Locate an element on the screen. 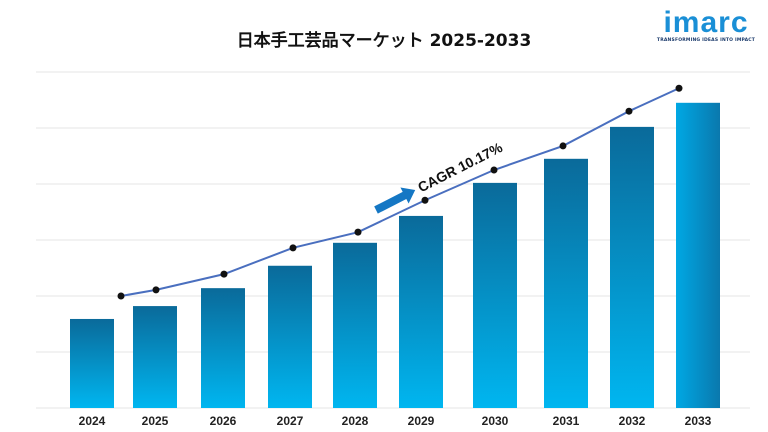 Image resolution: width=768 pixels, height=432 pixels. bar-2032 is located at coordinates (632, 267).